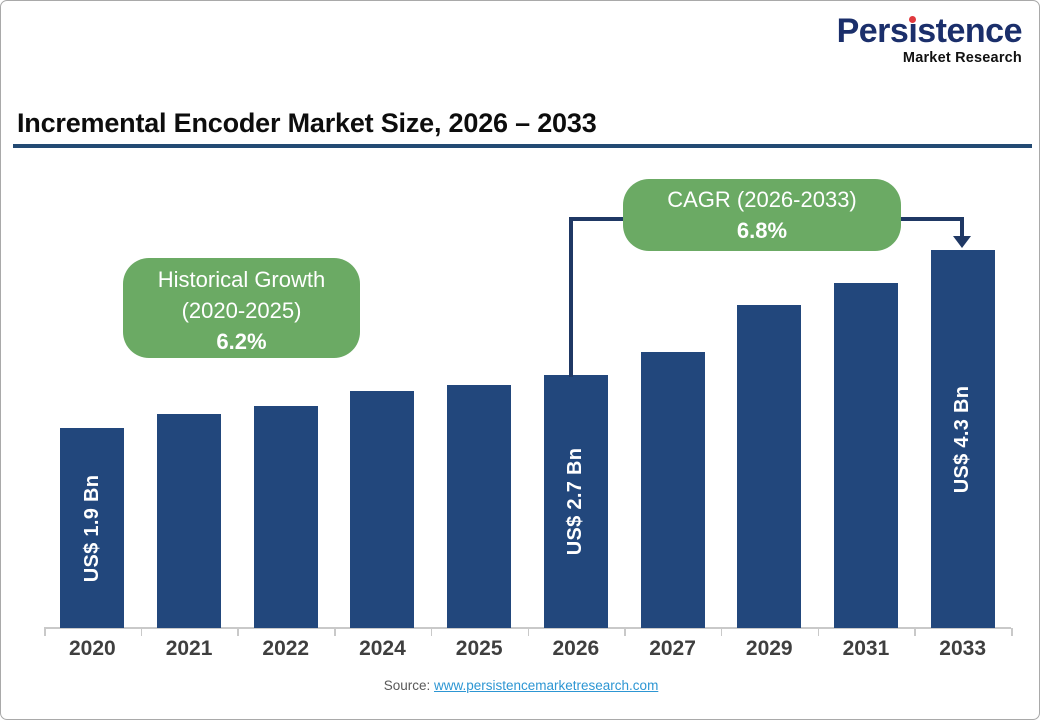 The image size is (1040, 721). What do you see at coordinates (969, 31) in the screenshot?
I see `logo-text-after: stence` at bounding box center [969, 31].